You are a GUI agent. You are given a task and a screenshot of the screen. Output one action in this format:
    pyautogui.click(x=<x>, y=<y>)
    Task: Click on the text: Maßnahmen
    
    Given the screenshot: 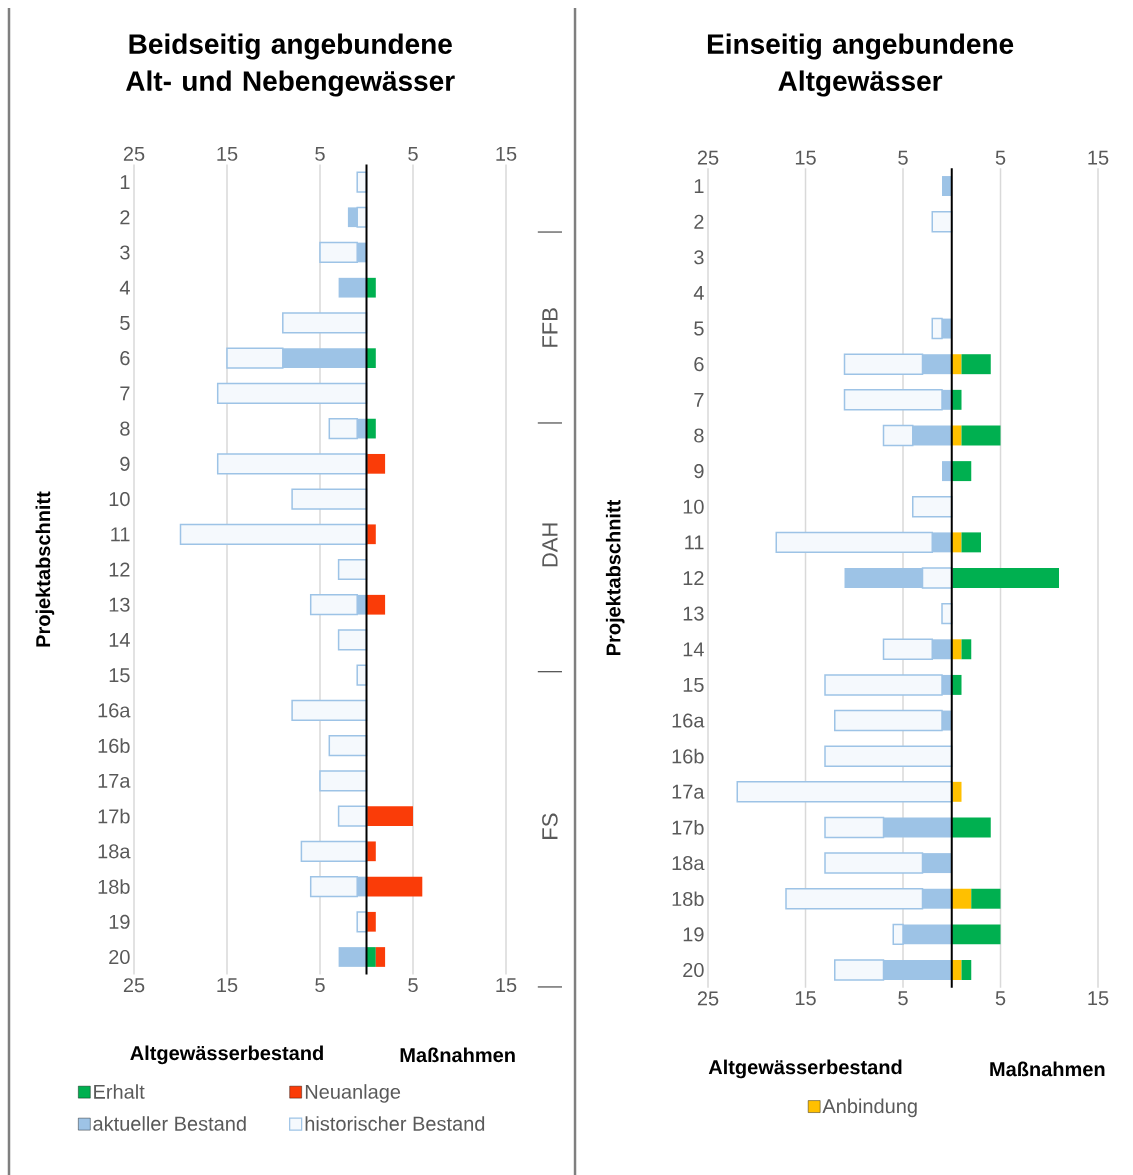 What is the action you would take?
    pyautogui.click(x=1047, y=1069)
    